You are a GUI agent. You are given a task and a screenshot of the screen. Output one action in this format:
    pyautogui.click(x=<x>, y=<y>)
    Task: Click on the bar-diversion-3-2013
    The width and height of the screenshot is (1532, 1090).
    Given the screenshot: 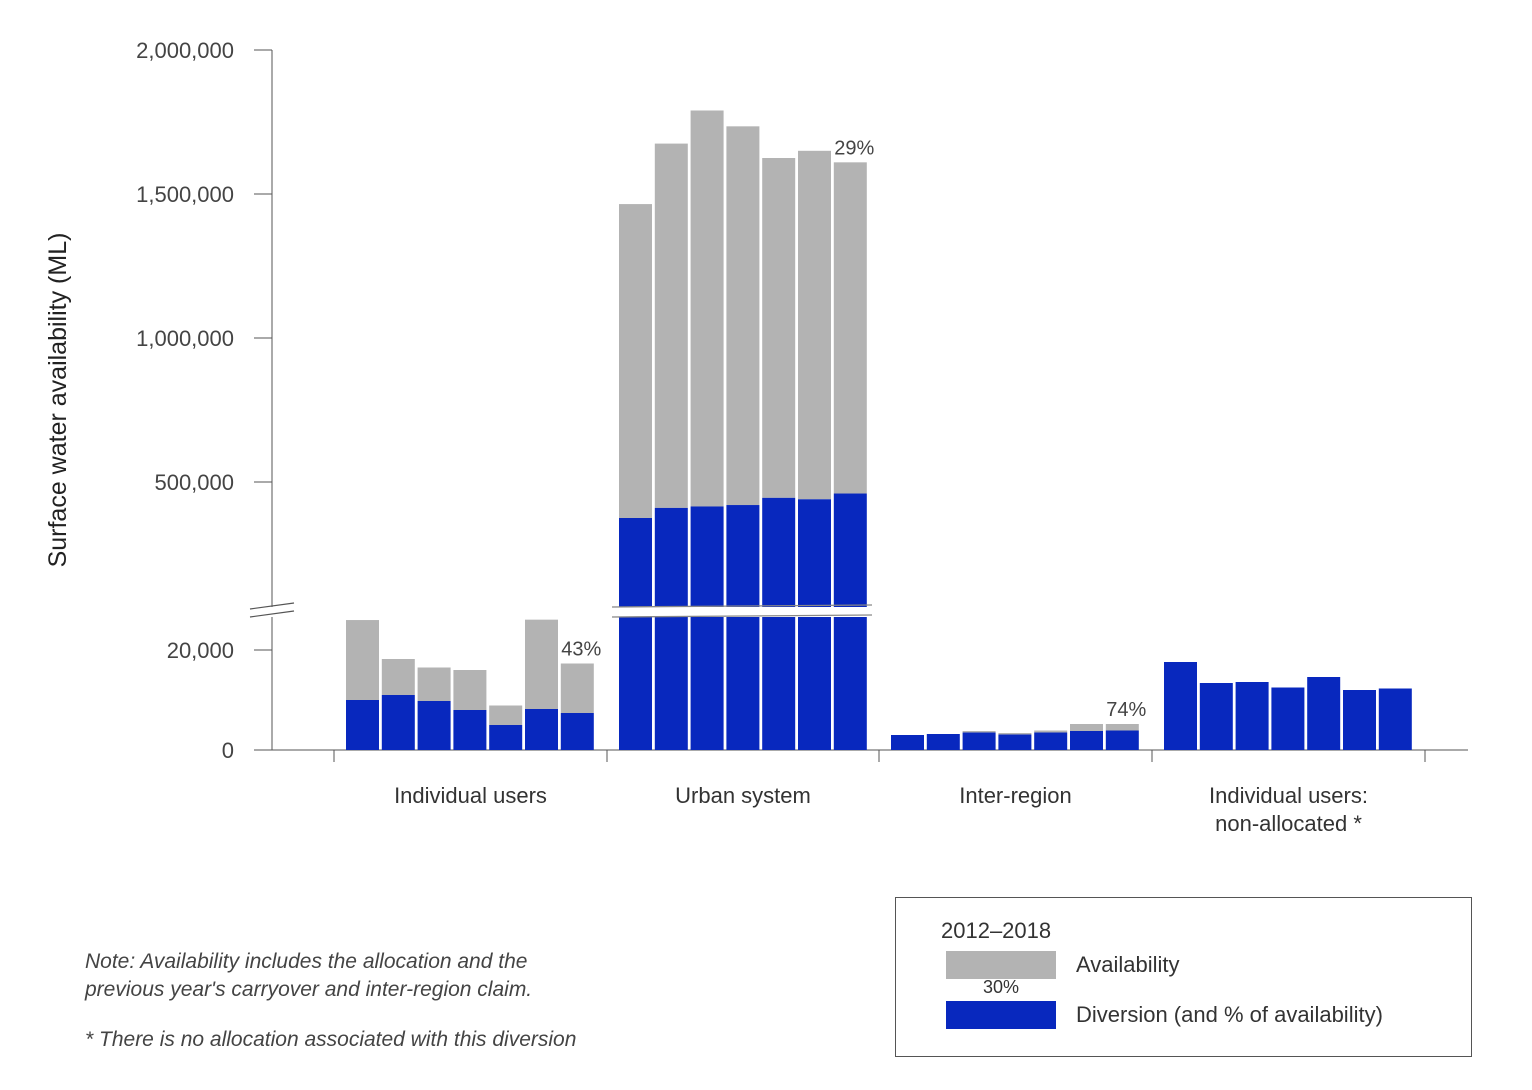 What is the action you would take?
    pyautogui.click(x=1216, y=716)
    